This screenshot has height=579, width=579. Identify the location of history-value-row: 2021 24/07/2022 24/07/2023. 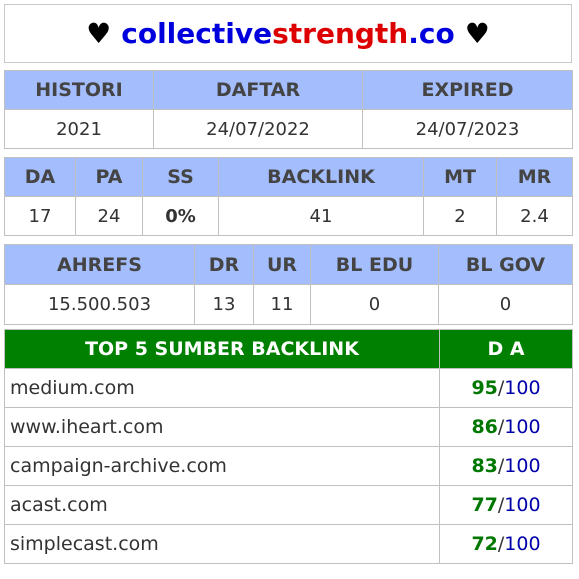
(288, 129).